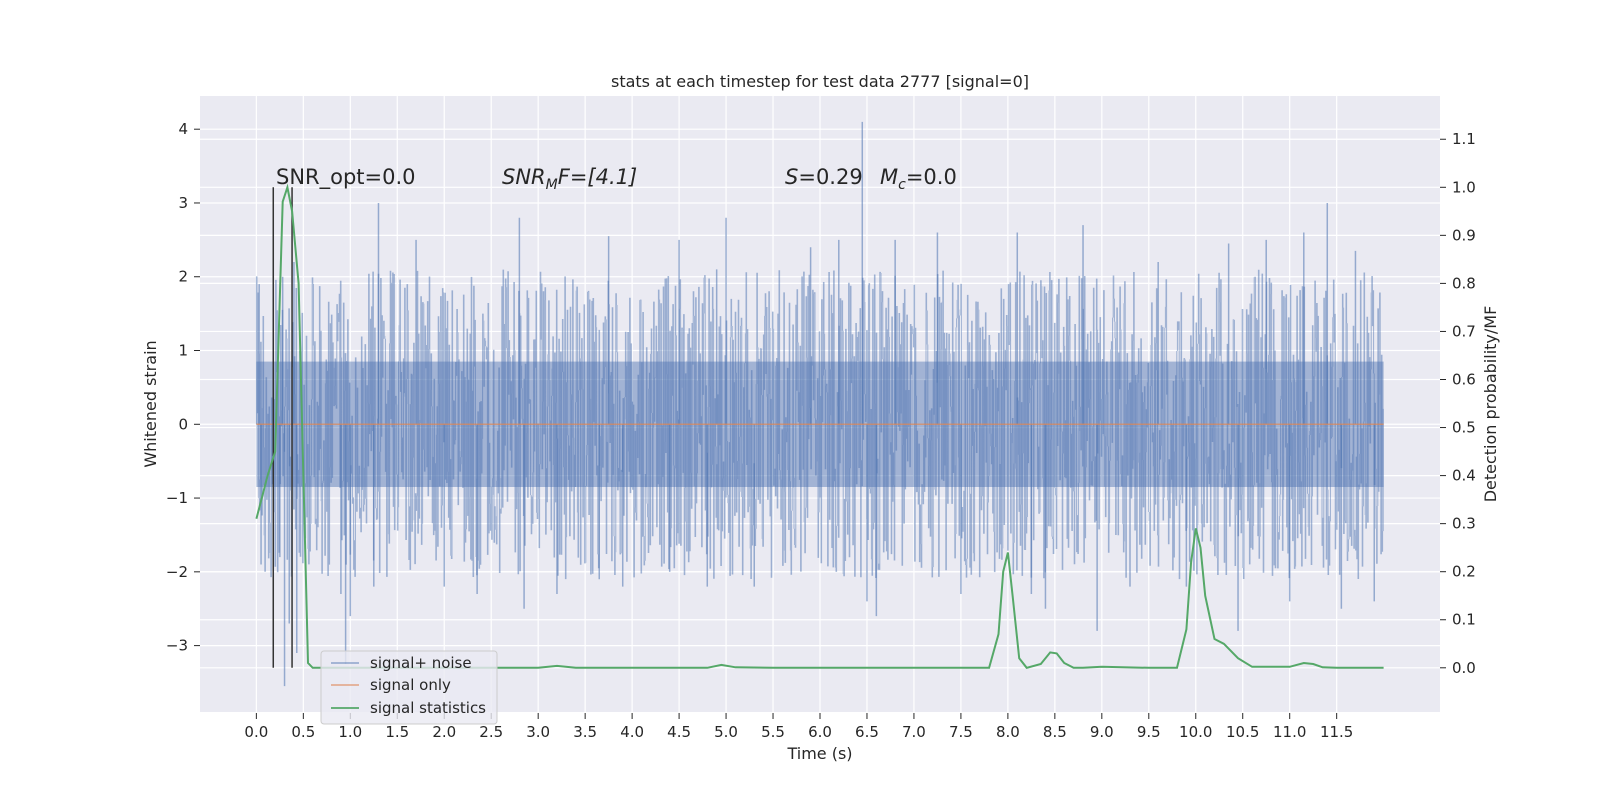  I want to click on snr-mf-sub: M, so click(552, 185).